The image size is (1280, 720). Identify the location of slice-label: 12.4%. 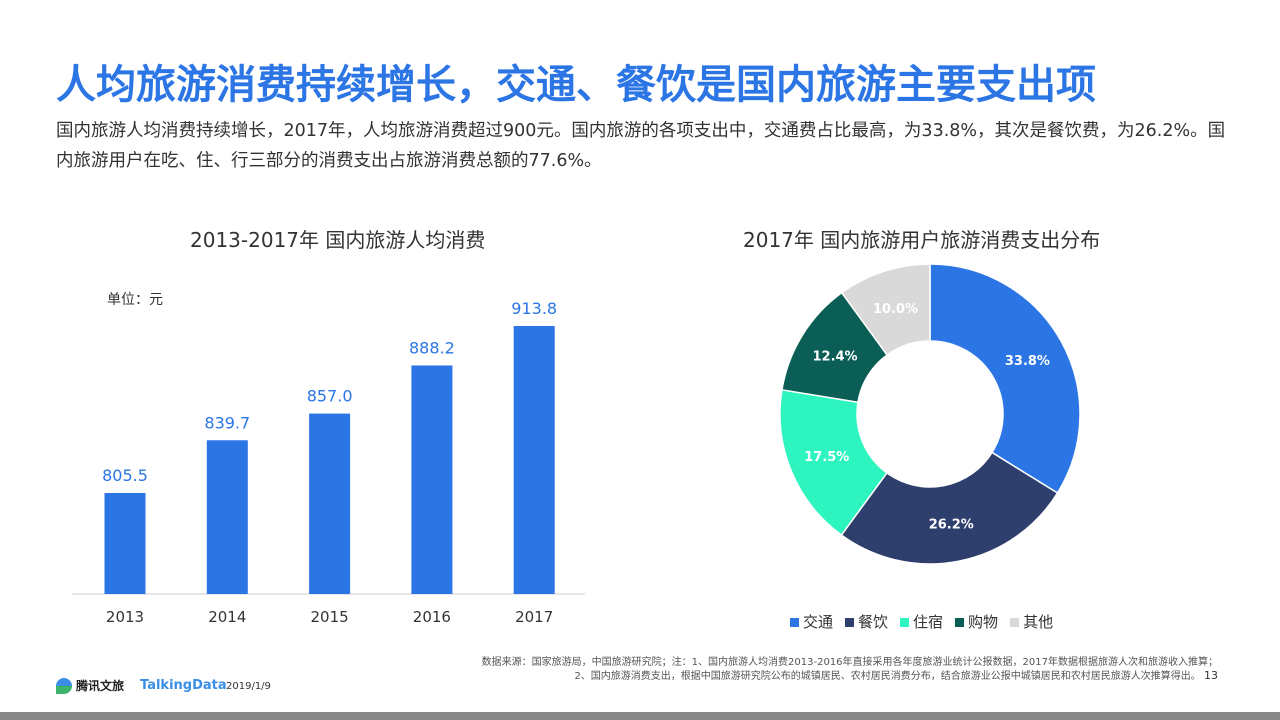
(834, 357).